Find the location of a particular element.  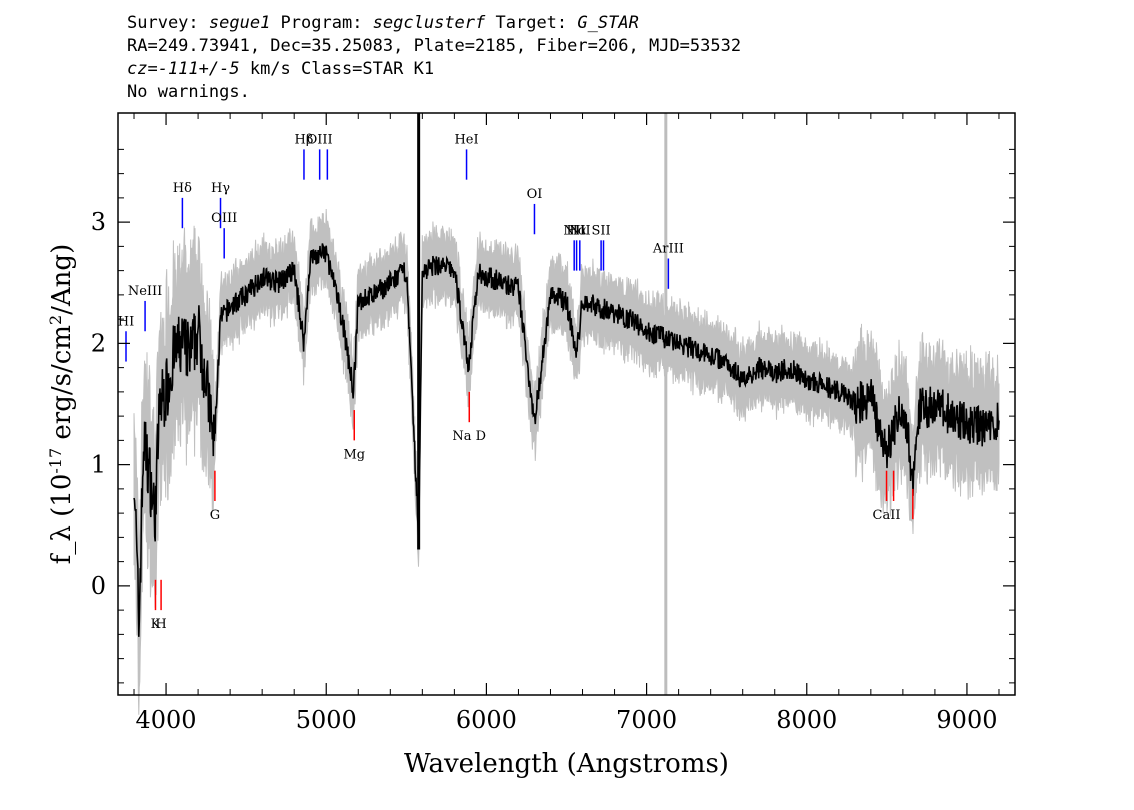

target-value: G_STAR is located at coordinates (608, 23).